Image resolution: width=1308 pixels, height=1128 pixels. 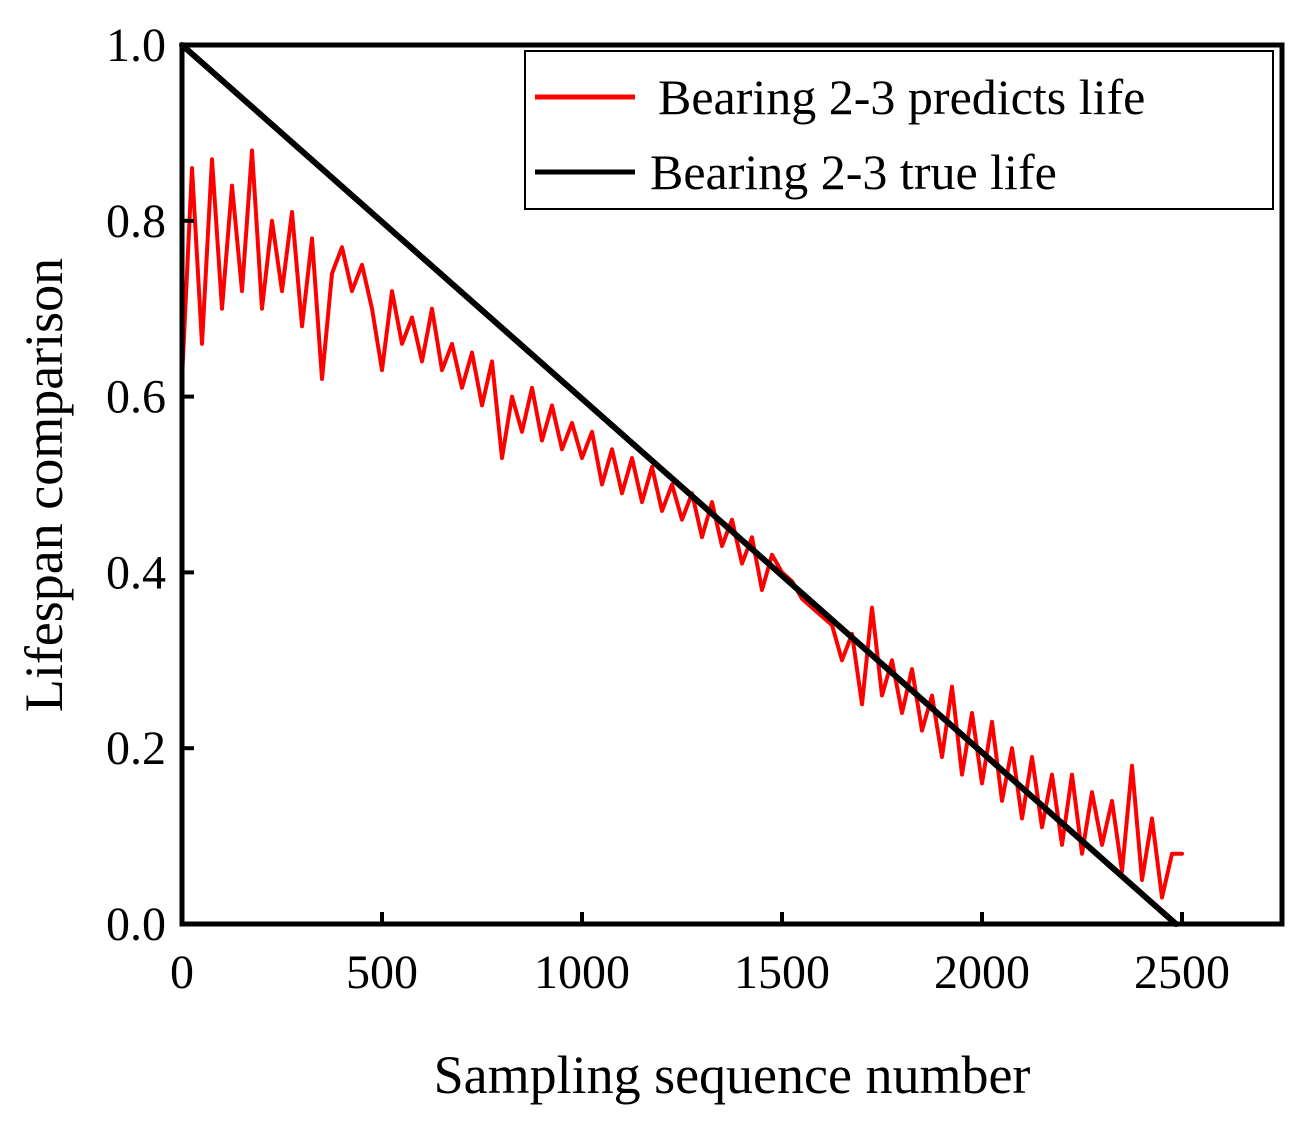 What do you see at coordinates (136, 221) in the screenshot?
I see `y-tick-label: 0.8` at bounding box center [136, 221].